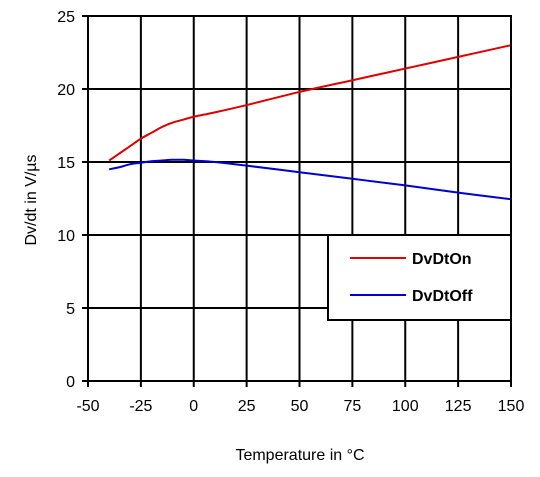 This screenshot has height=477, width=540. What do you see at coordinates (405, 406) in the screenshot?
I see `x-tick-label: 100` at bounding box center [405, 406].